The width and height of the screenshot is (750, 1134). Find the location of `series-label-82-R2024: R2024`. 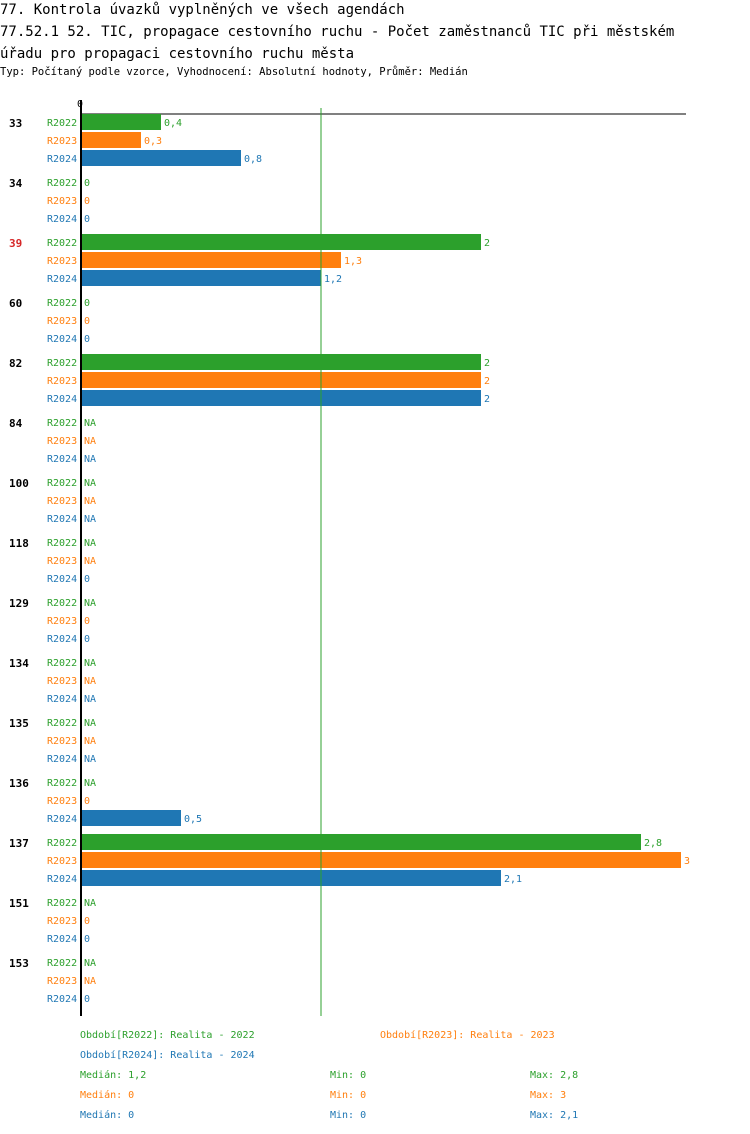

series-label-82-R2024: R2024 is located at coordinates (62, 399).